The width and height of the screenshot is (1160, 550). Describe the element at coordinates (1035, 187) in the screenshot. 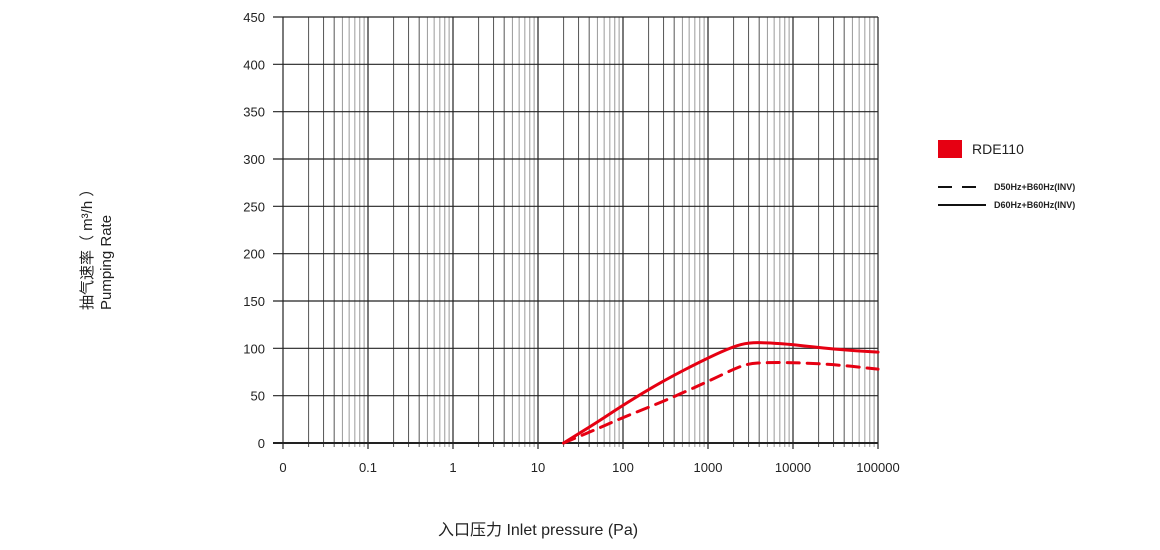

I see `legend-label-dashed: D50Hz+B60Hz(INV)` at that location.